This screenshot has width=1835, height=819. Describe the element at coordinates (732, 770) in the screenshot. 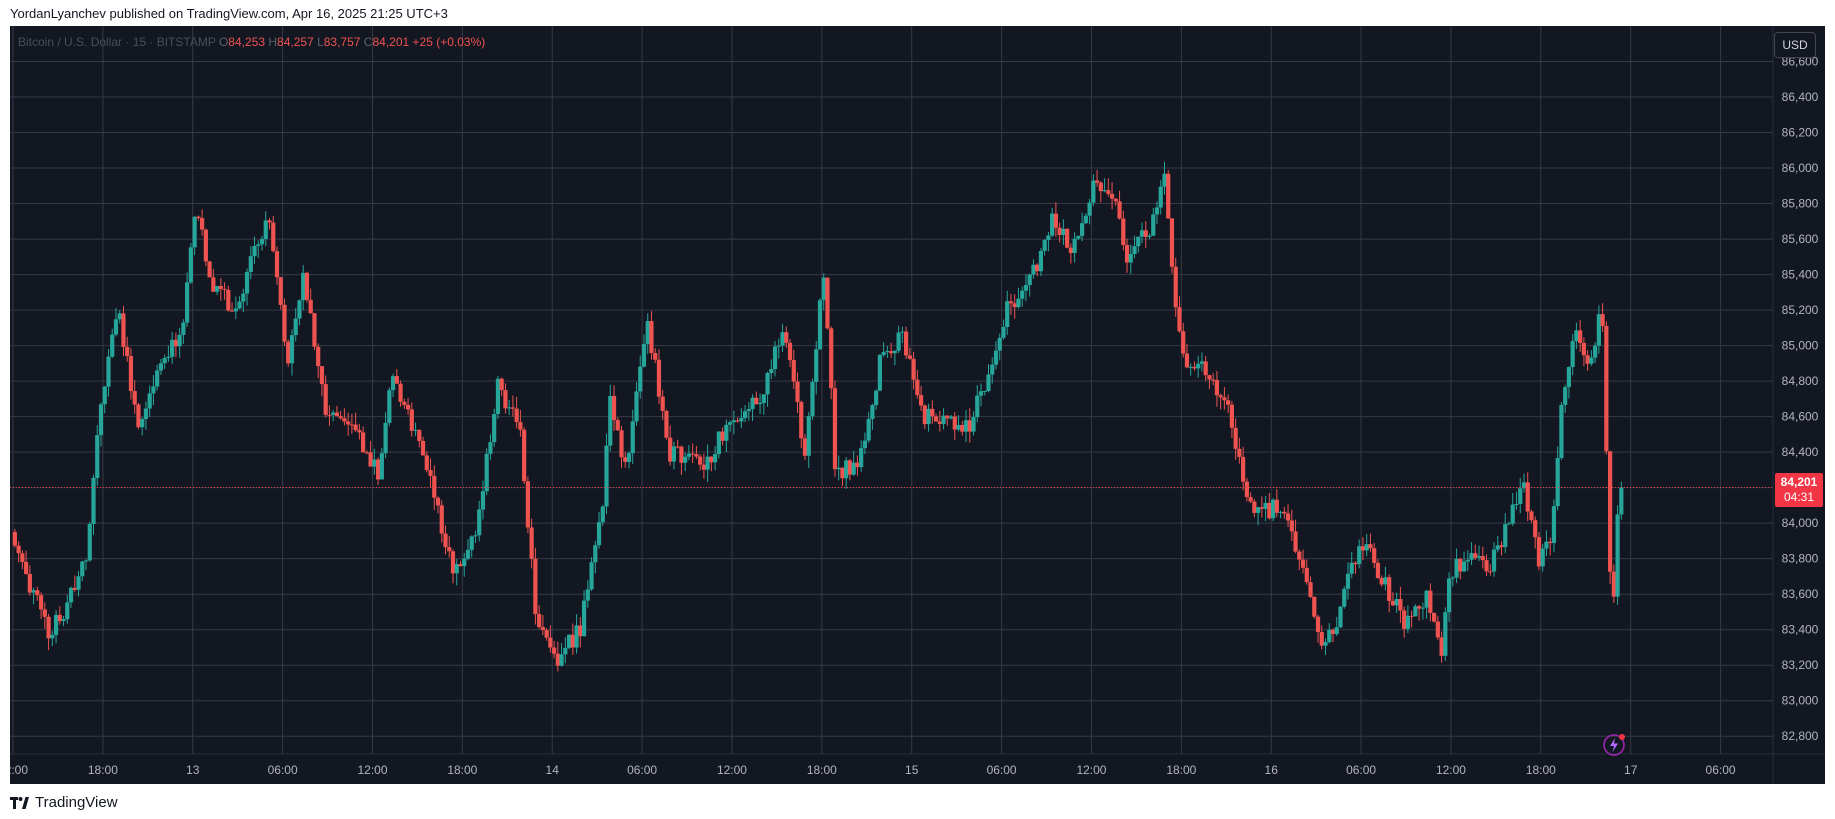

I see `x-tick-label: 12:00` at that location.